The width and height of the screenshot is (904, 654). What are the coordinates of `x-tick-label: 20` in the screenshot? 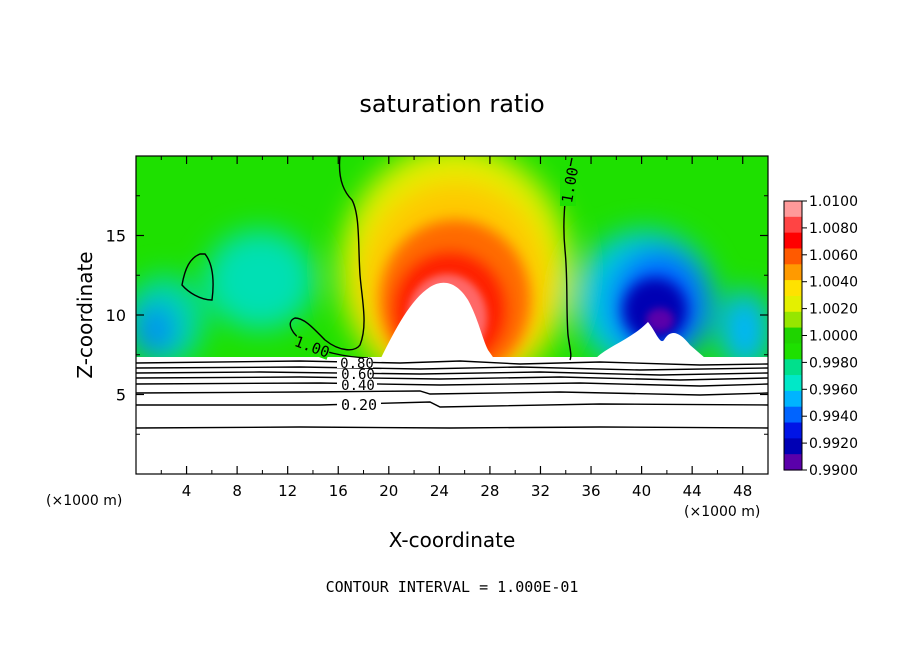 It's located at (388, 491).